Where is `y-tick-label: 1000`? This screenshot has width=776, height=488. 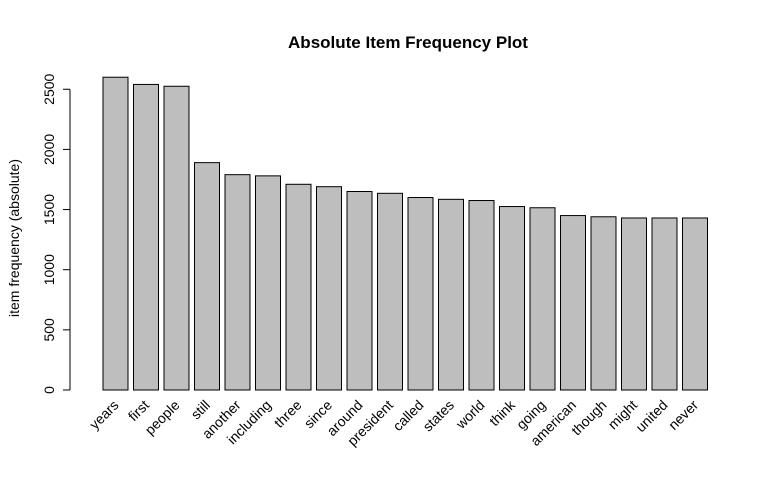 y-tick-label: 1000 is located at coordinates (49, 269).